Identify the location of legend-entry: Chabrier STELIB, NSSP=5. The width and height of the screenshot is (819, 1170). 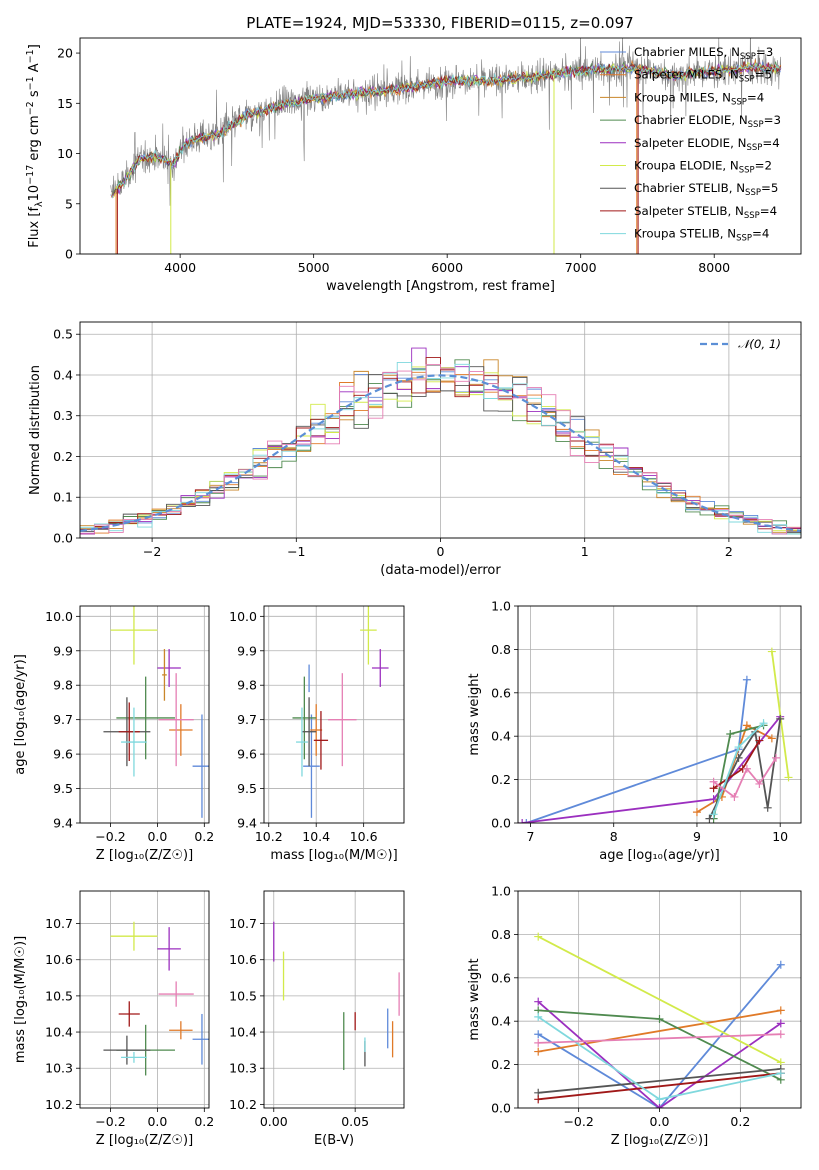
(706, 189).